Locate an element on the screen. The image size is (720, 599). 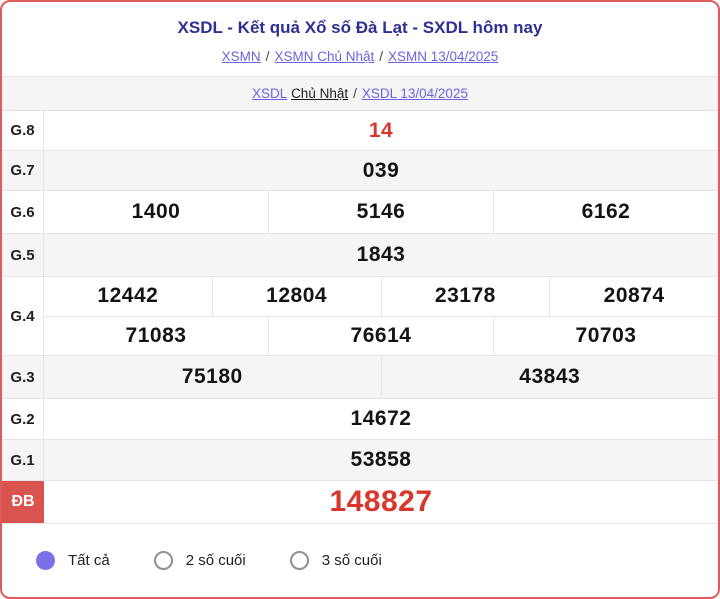
prize-value: 5146 is located at coordinates (380, 212).